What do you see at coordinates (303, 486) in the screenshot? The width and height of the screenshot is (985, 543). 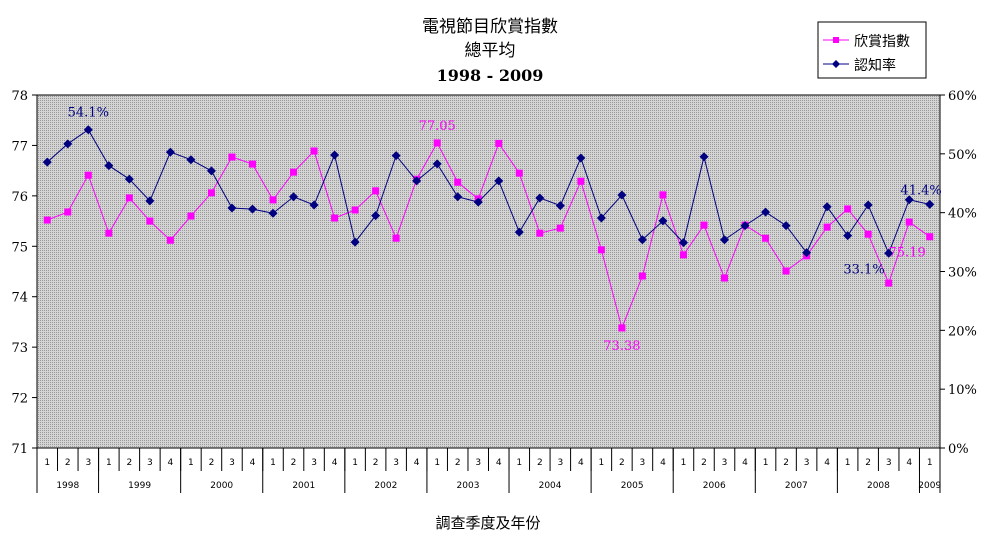 I see `year-label: 2001` at bounding box center [303, 486].